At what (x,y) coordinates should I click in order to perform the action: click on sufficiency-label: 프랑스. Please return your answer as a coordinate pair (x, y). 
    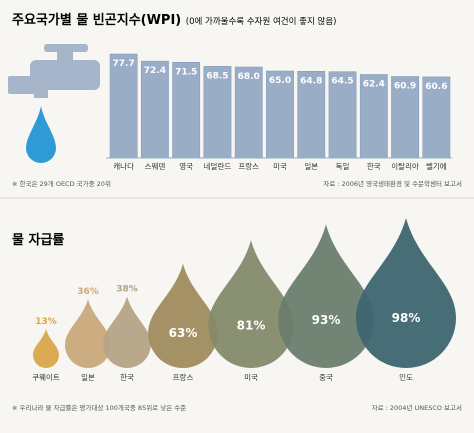
    Looking at the image, I should click on (183, 377).